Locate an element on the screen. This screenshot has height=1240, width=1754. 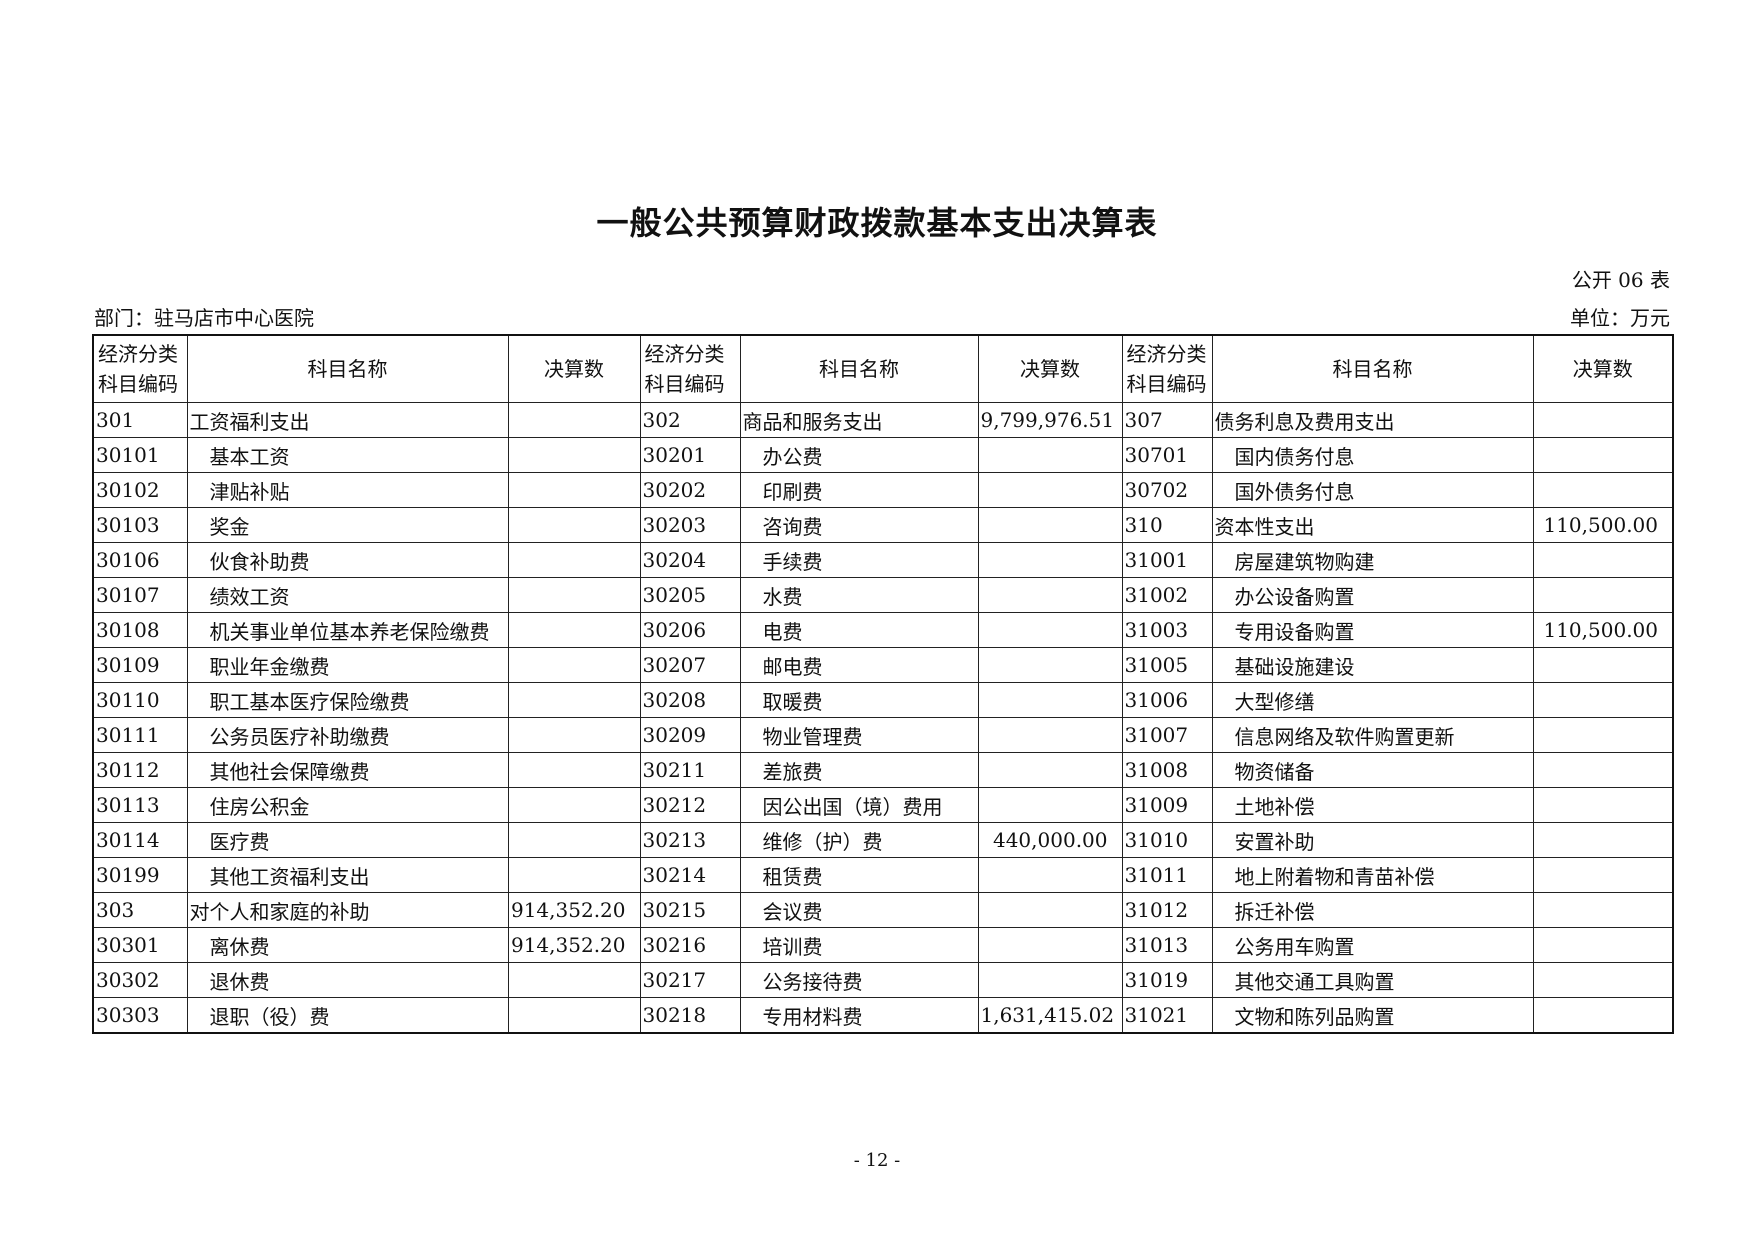
cell-name: 大型修缮 is located at coordinates (1372, 700).